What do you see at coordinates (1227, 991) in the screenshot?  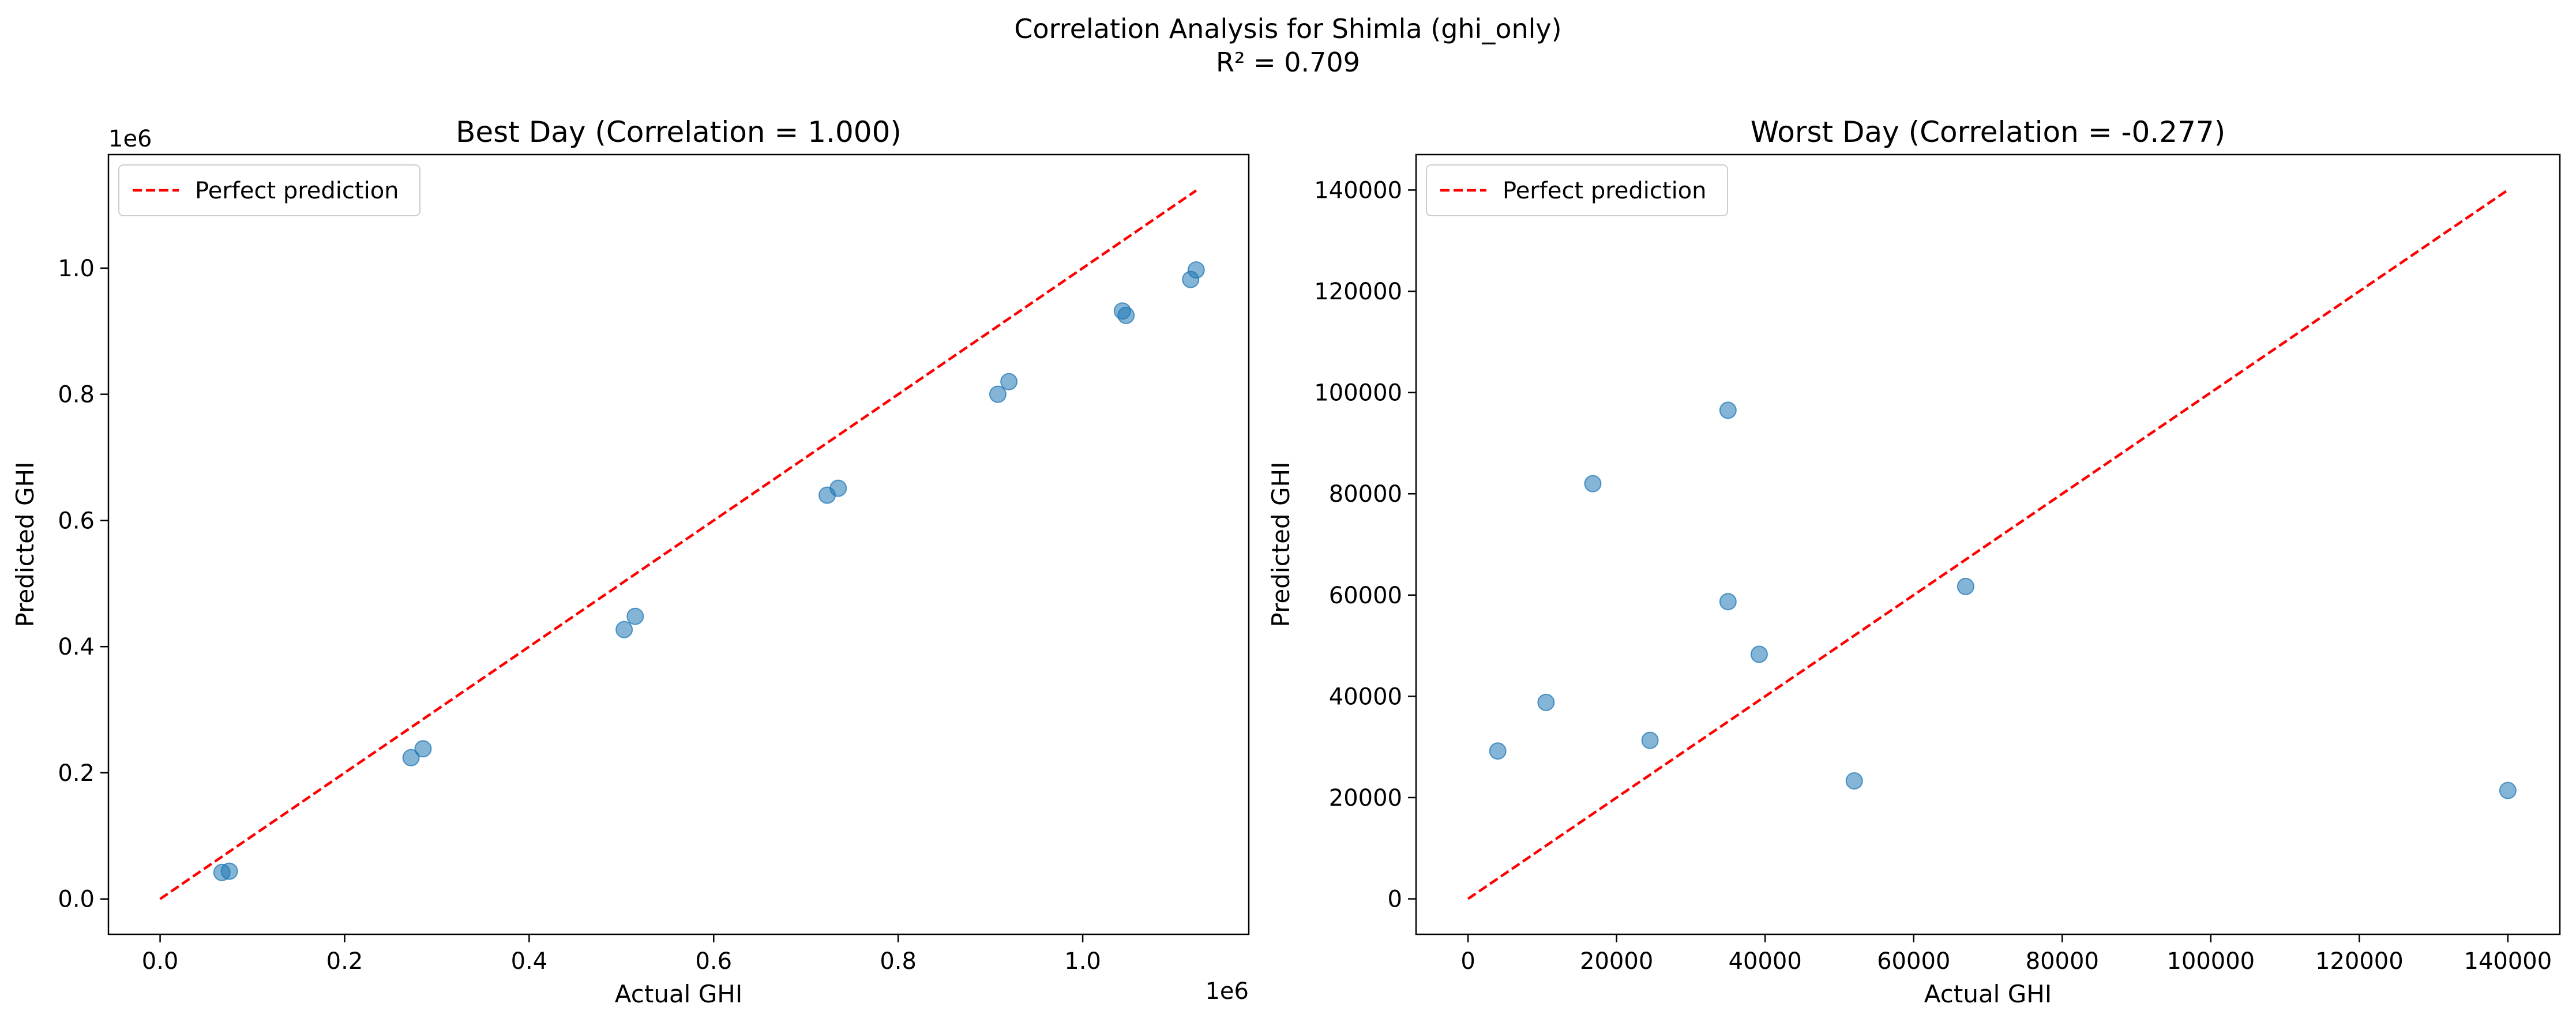 I see `x-offset-label: 1e6` at bounding box center [1227, 991].